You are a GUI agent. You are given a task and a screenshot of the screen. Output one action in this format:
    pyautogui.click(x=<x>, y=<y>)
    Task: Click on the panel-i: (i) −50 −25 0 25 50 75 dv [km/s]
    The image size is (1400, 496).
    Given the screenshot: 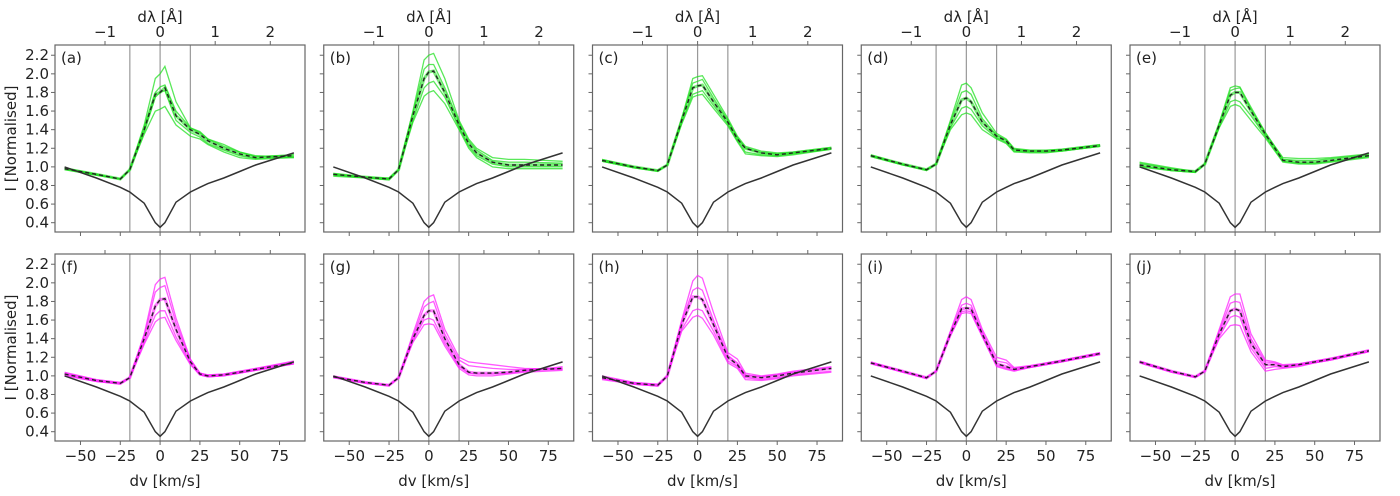 What is the action you would take?
    pyautogui.click(x=984, y=370)
    